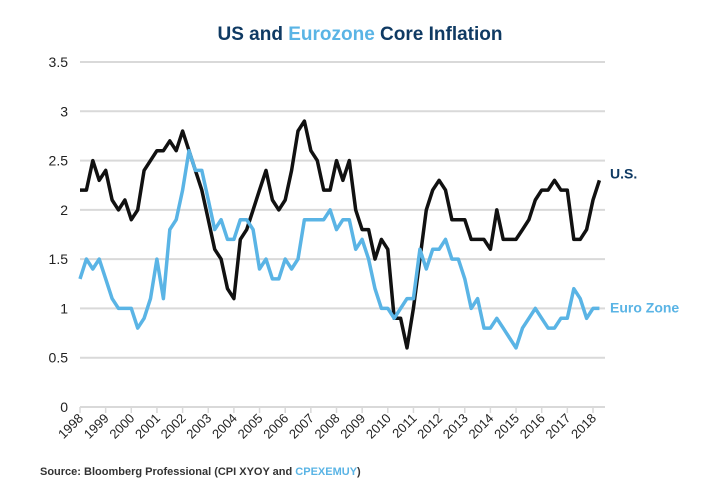 This screenshot has height=500, width=720. Describe the element at coordinates (301, 426) in the screenshot. I see `x-tick-label: 2007` at that location.